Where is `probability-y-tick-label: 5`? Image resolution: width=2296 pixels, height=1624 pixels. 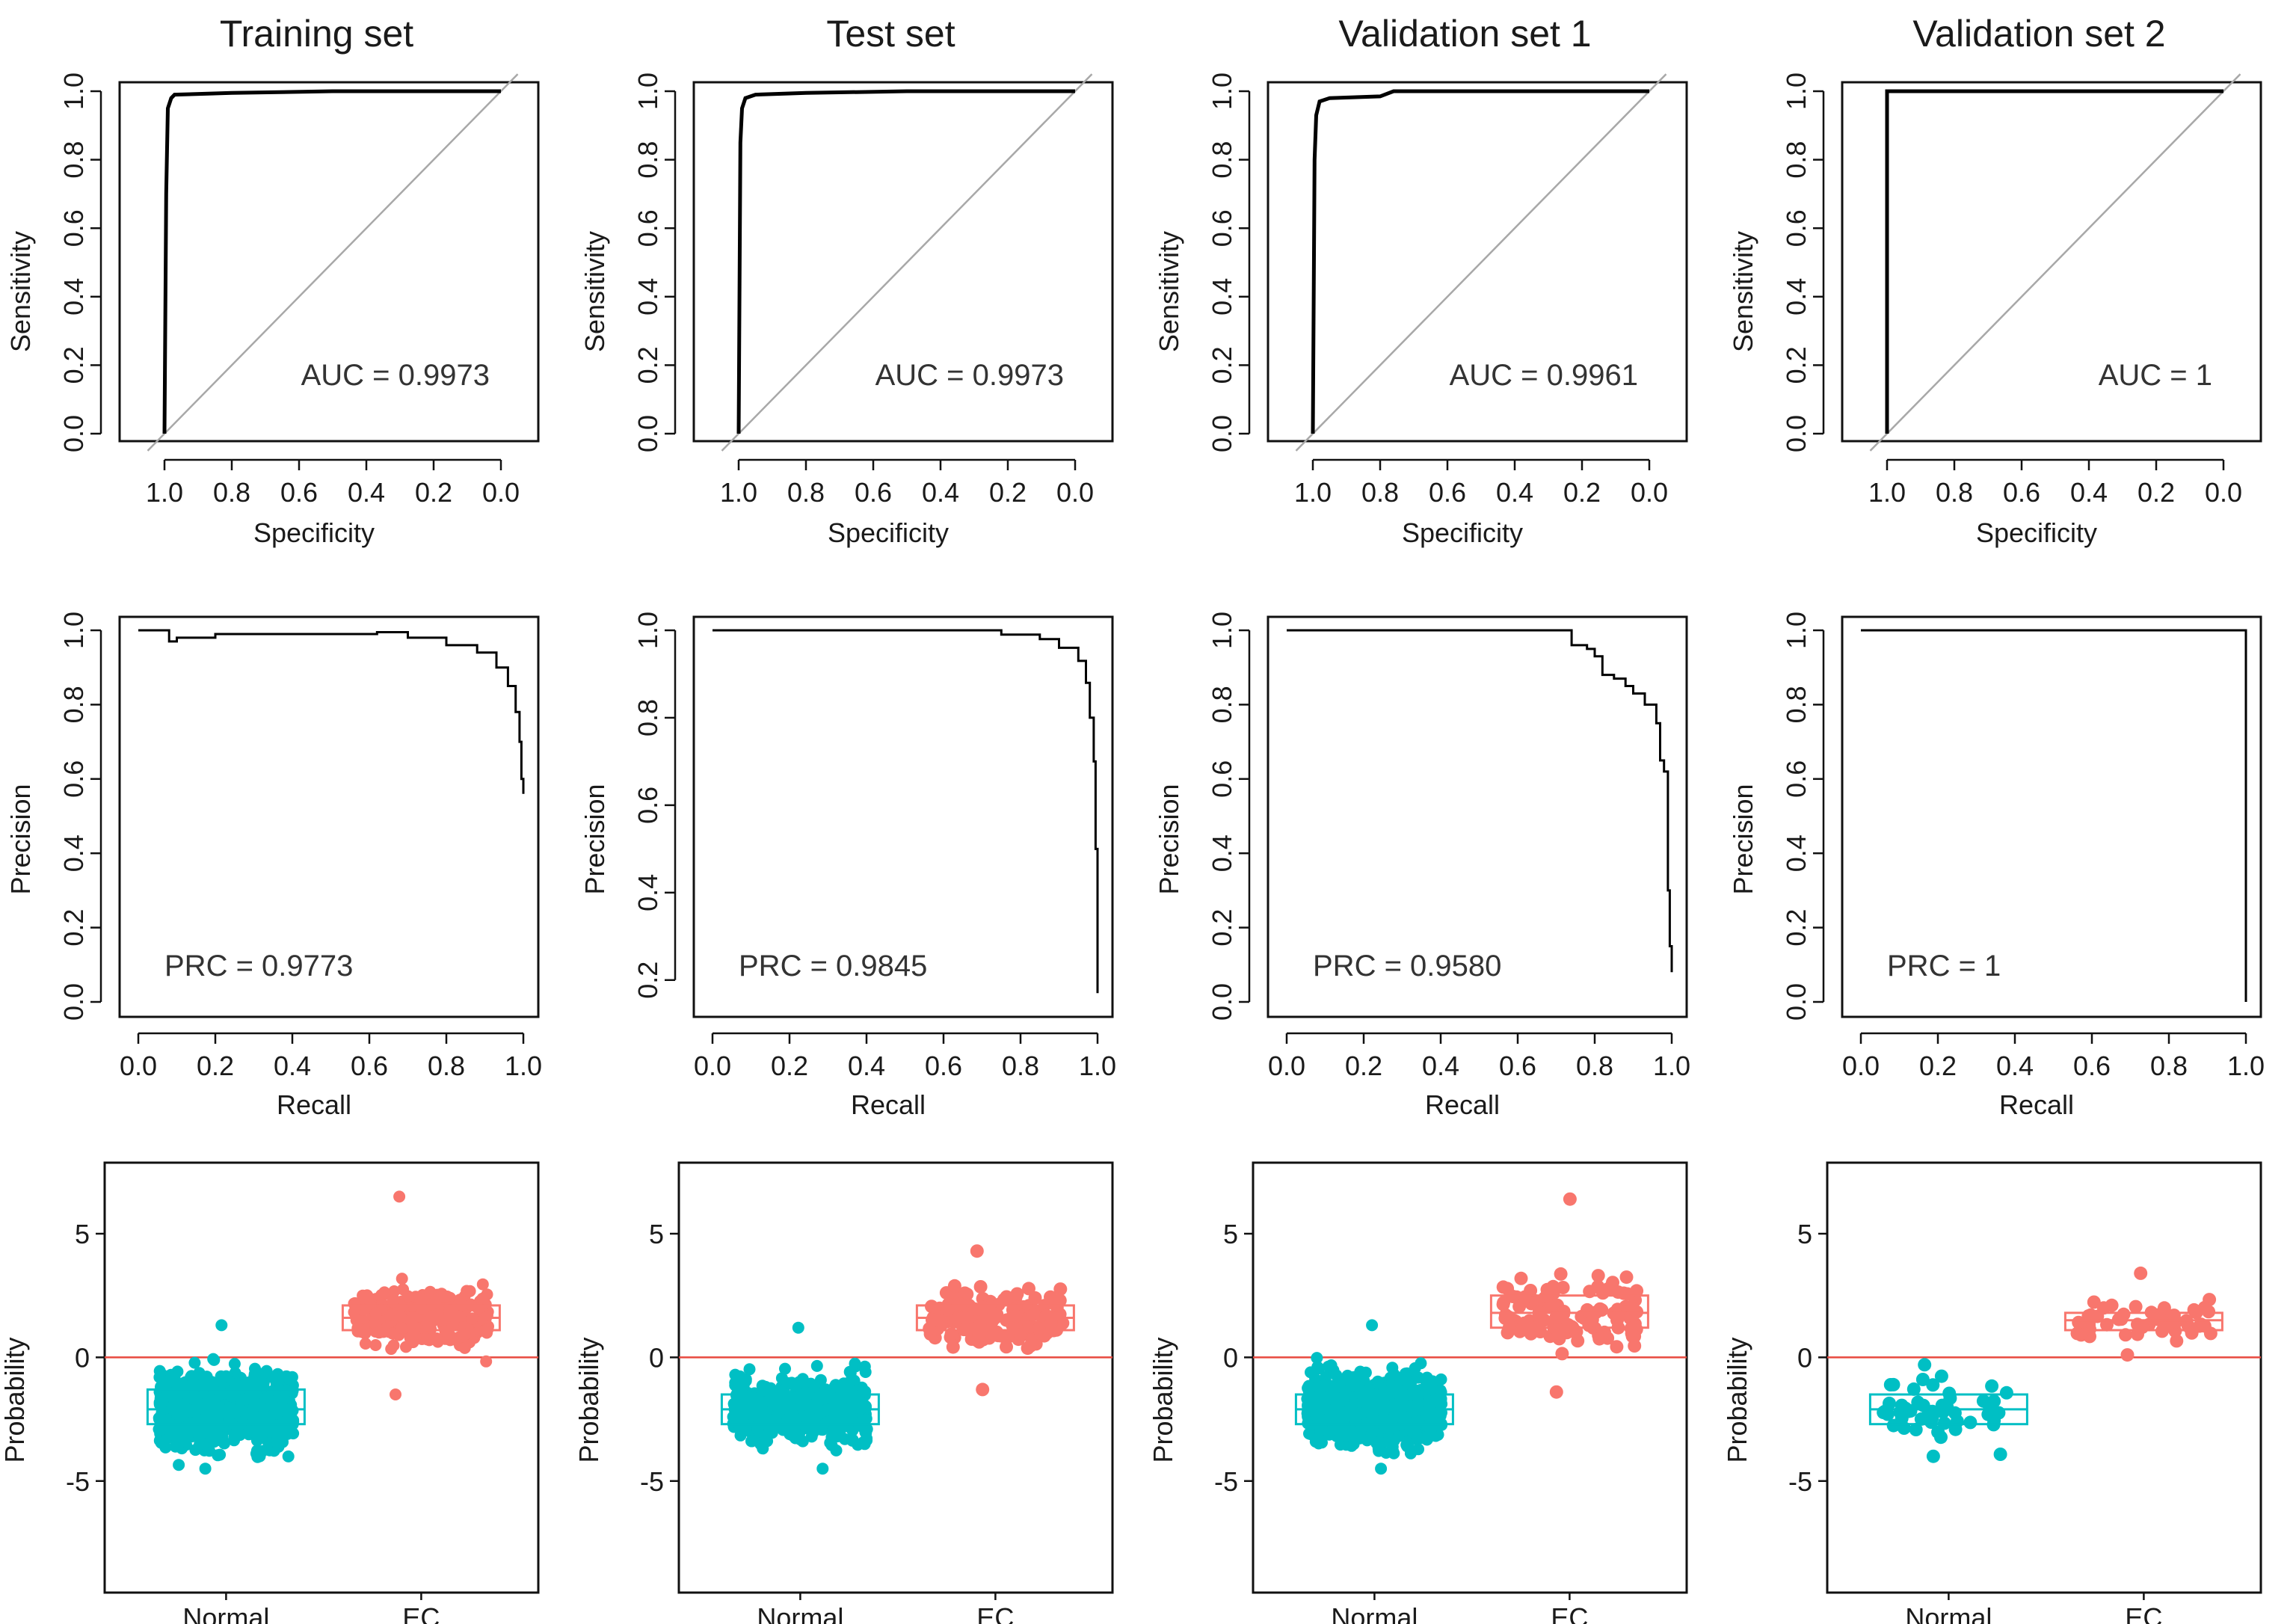 probability-y-tick-label: 5 is located at coordinates (82, 1234).